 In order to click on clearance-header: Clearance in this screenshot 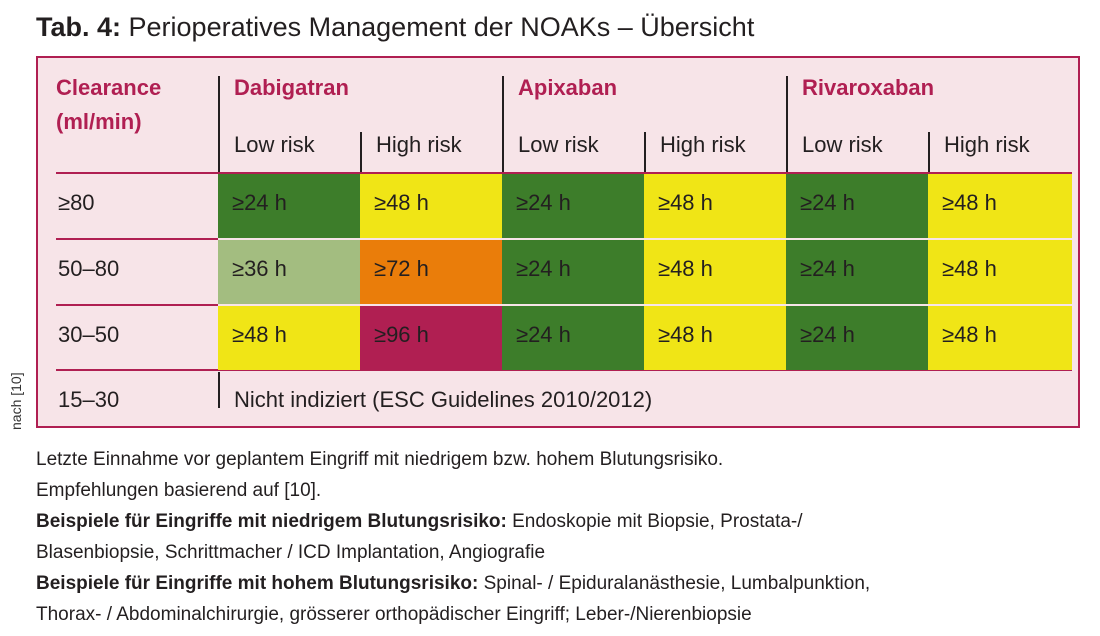, I will do `click(109, 87)`.